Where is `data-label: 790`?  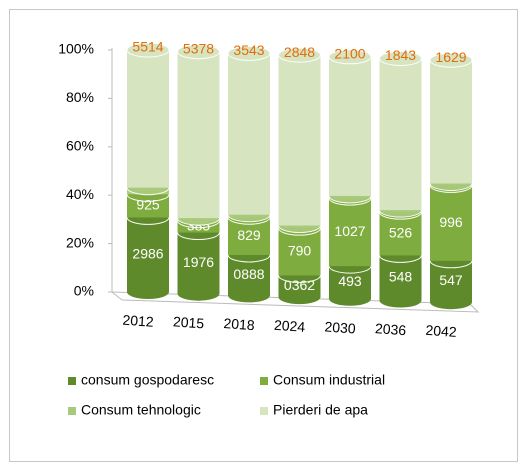 data-label: 790 is located at coordinates (300, 250).